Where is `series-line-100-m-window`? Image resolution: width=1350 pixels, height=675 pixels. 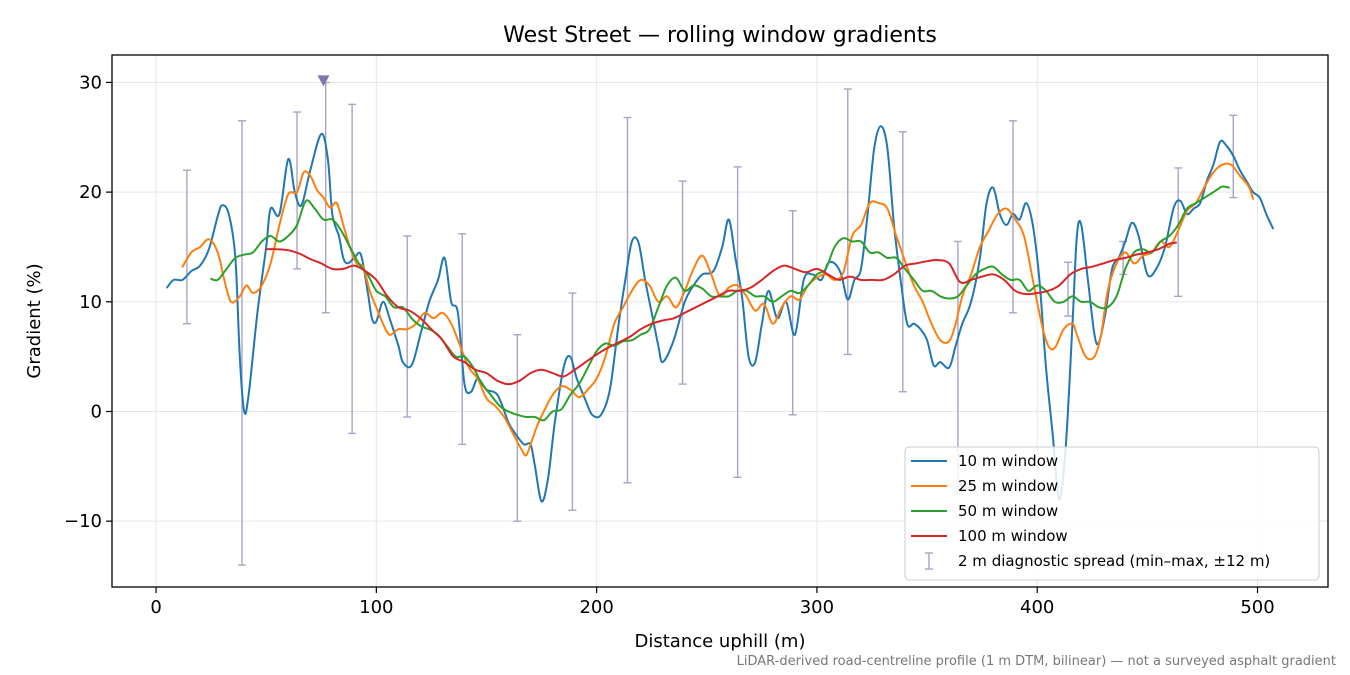
series-line-100-m-window is located at coordinates (721, 313).